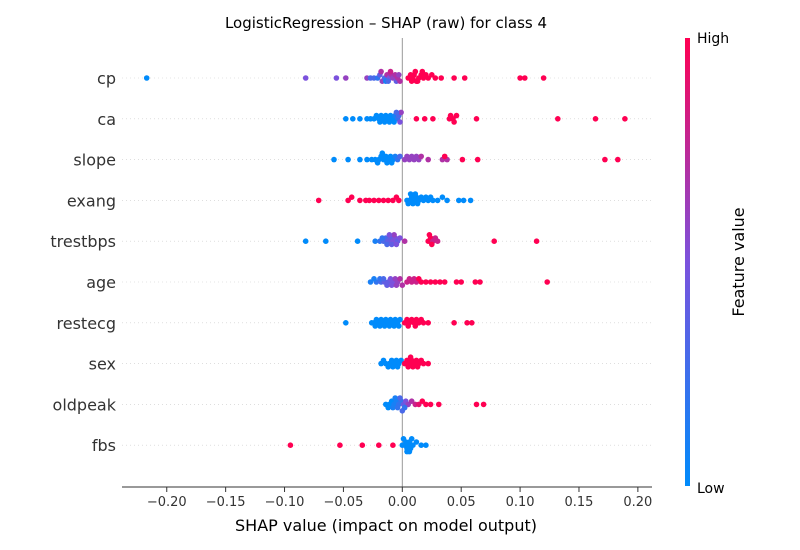  Describe the element at coordinates (386, 525) in the screenshot. I see `x-axis-title: SHAP value (impact on model output)` at that location.